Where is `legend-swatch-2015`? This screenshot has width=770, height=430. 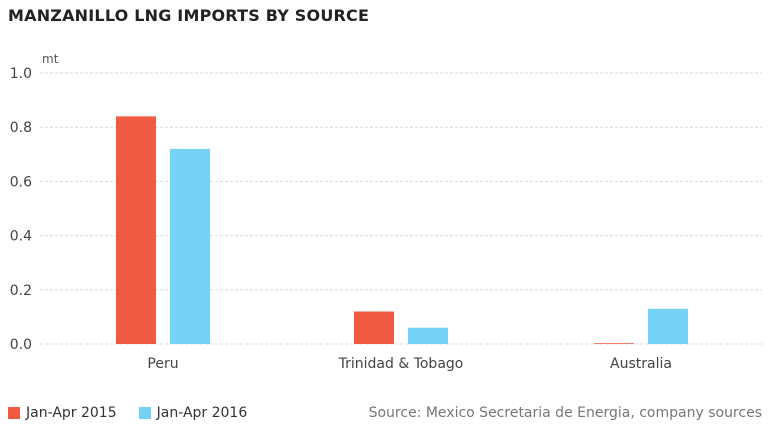
legend-swatch-2015 is located at coordinates (14, 413).